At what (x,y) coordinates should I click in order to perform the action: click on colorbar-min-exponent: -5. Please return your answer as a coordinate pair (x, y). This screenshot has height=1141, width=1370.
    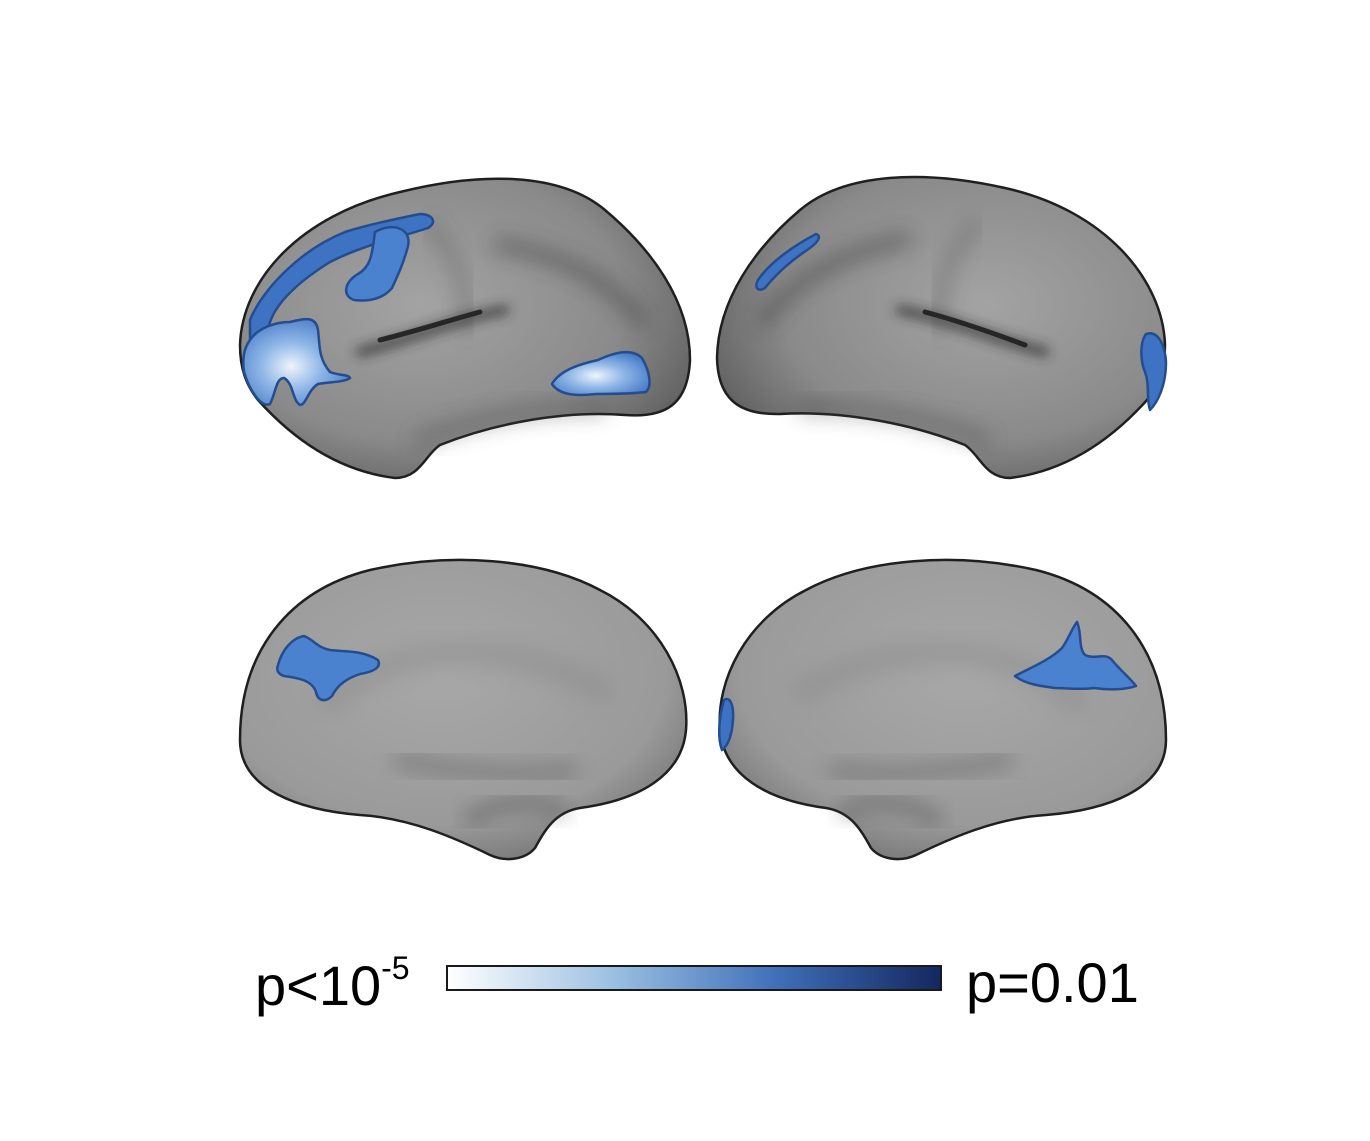
    Looking at the image, I should click on (395, 968).